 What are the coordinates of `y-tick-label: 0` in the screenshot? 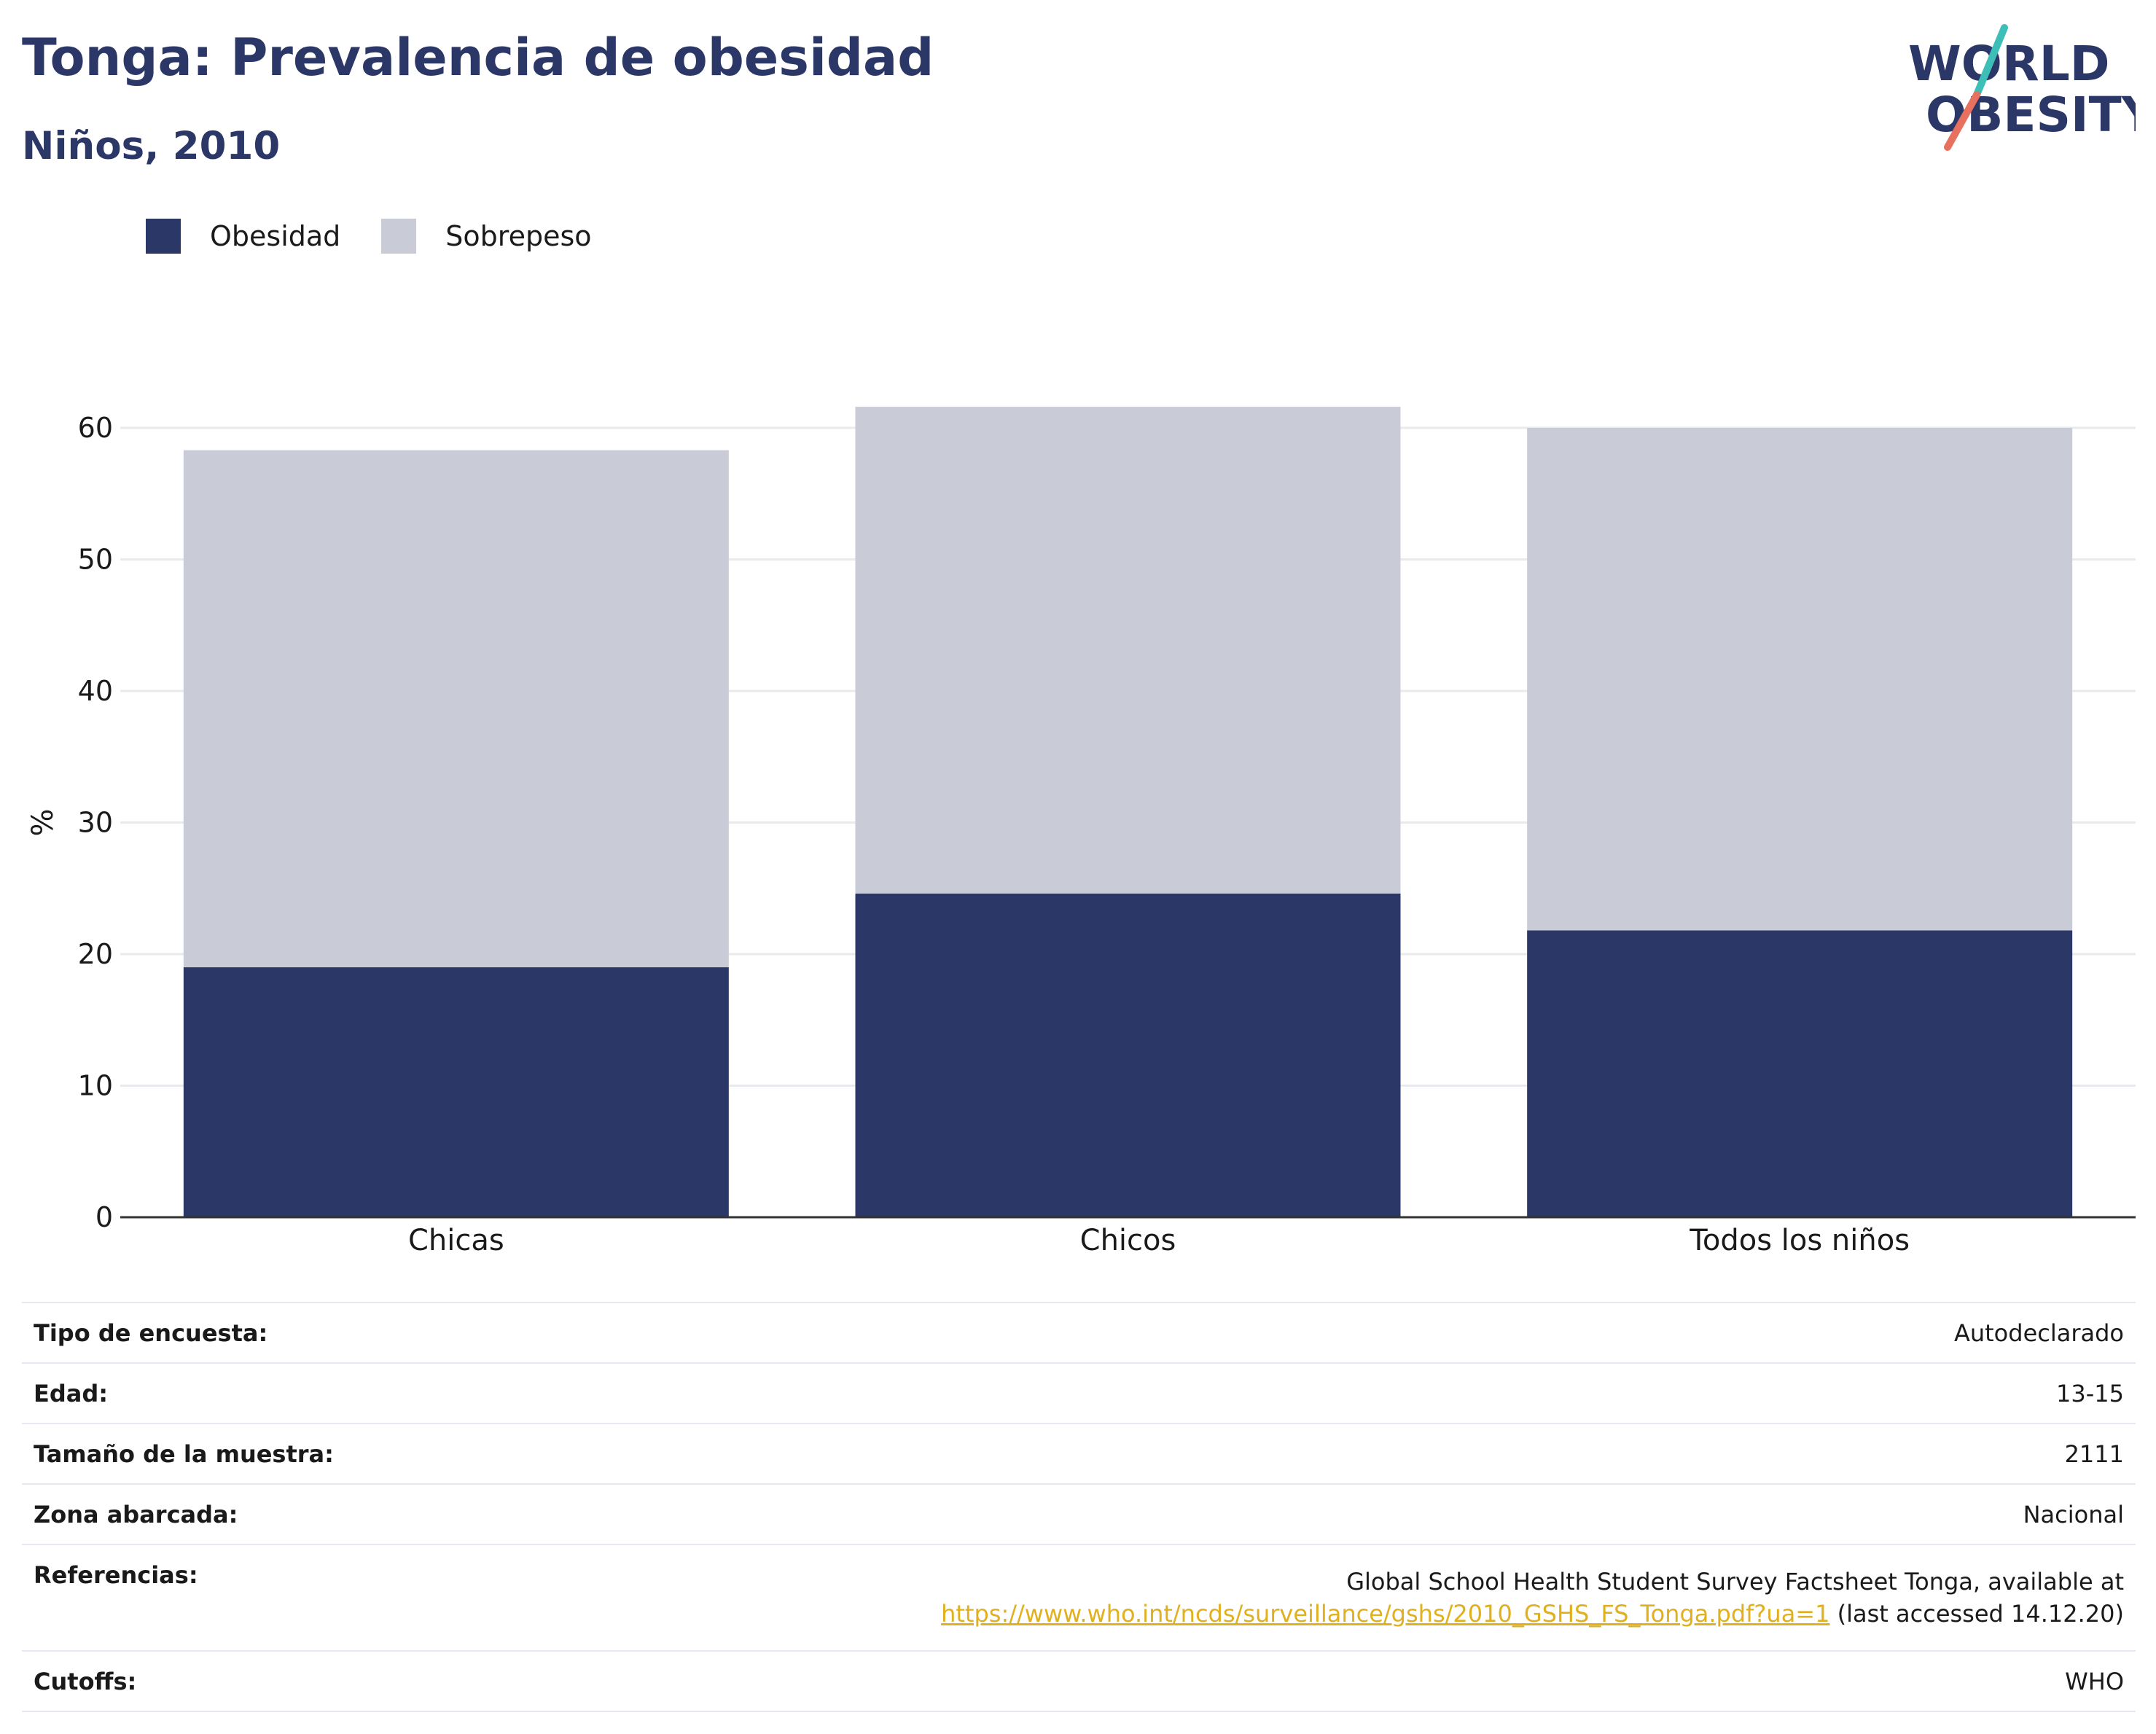 It's located at (104, 1217).